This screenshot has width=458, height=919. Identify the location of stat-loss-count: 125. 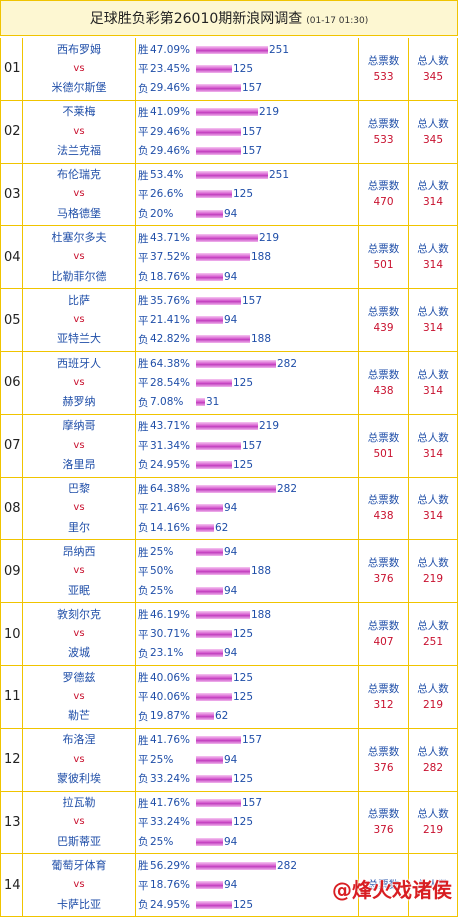
(243, 904).